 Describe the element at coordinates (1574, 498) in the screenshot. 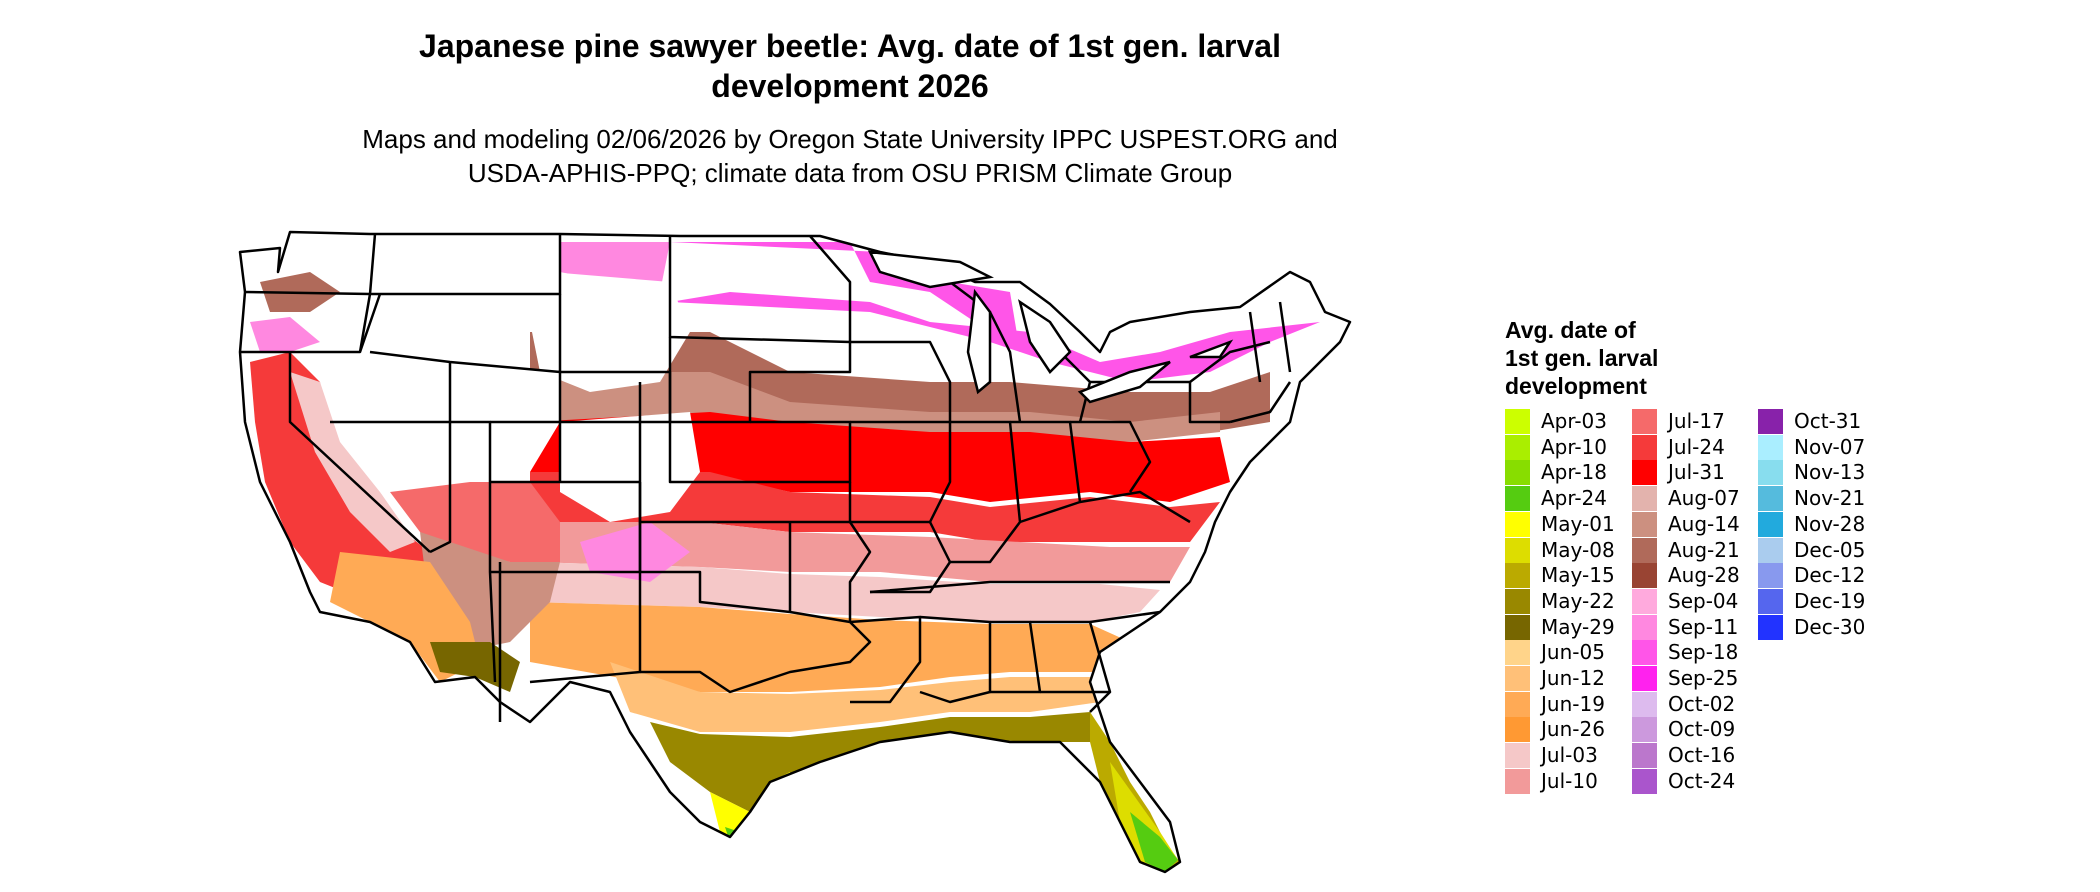

I see `legend-label: Apr-24` at that location.